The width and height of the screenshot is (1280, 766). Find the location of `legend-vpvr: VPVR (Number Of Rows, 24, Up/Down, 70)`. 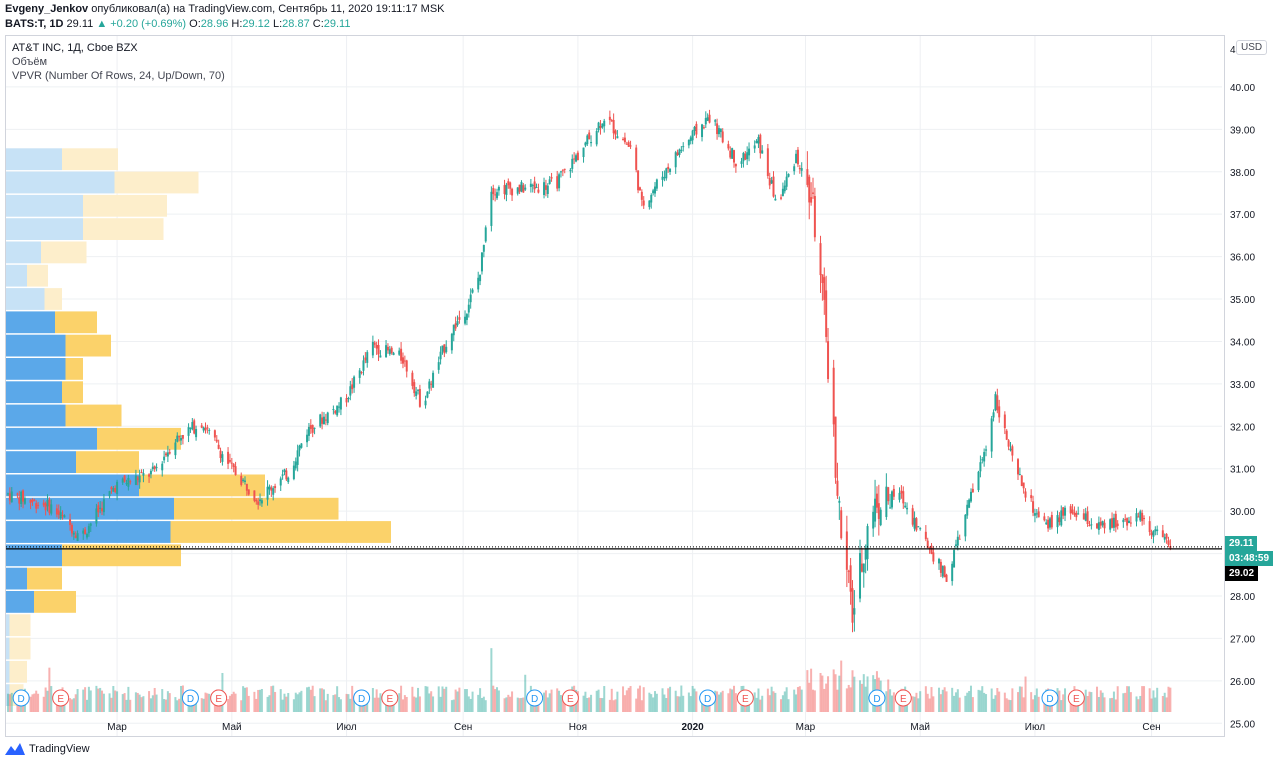

legend-vpvr: VPVR (Number Of Rows, 24, Up/Down, 70) is located at coordinates (118, 76).